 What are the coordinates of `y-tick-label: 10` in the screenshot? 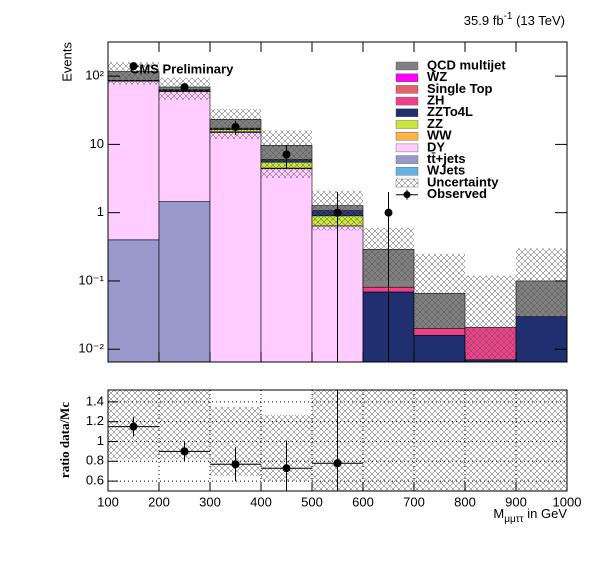 It's located at (97, 143).